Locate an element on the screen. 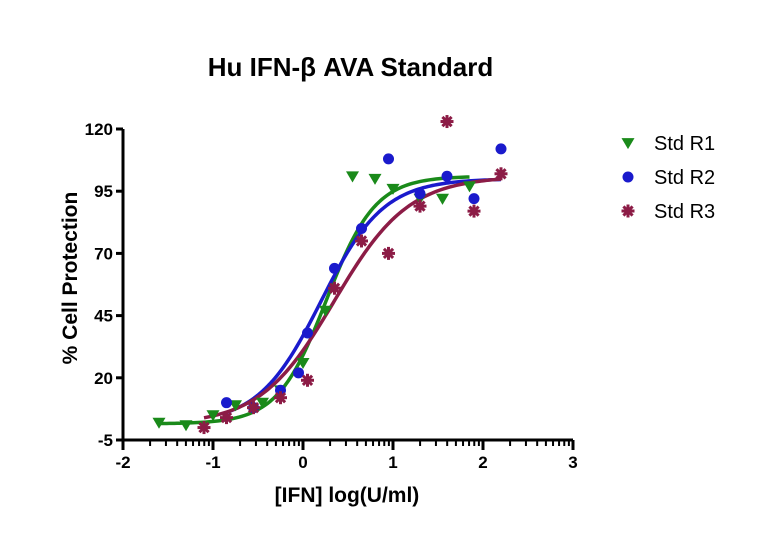 The height and width of the screenshot is (550, 761). y-tick-label: 45 is located at coordinates (103, 316).